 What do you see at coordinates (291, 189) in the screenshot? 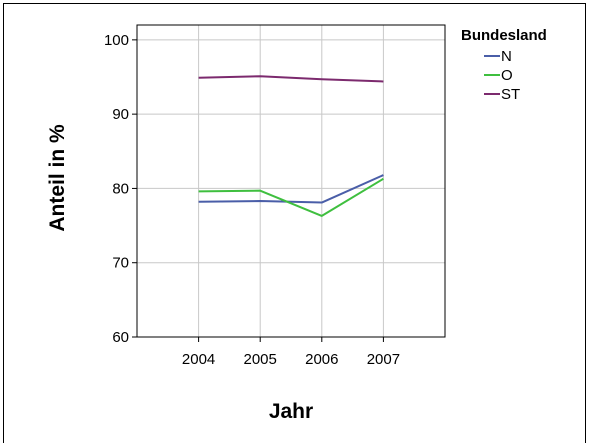
I see `series-line-n` at bounding box center [291, 189].